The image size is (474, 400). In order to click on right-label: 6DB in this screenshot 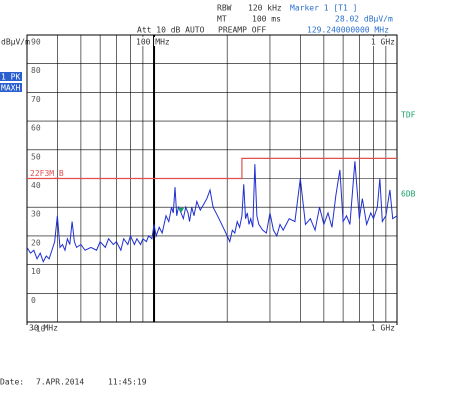, I will do `click(408, 194)`.